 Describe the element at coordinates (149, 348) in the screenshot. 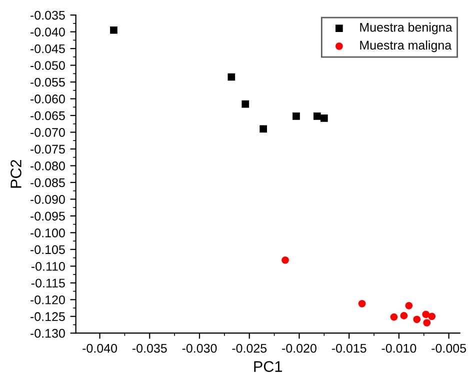

I see `x-tick-label: -0.035` at that location.